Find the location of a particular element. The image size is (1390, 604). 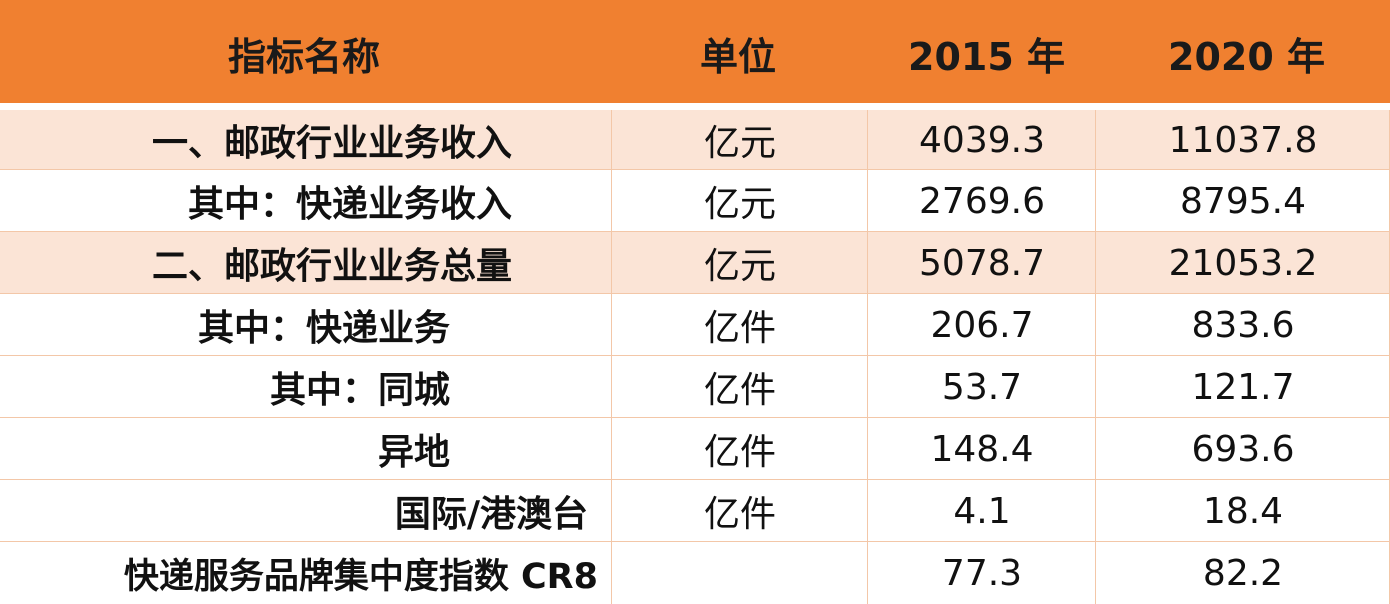

row-value-2020: 18.4 is located at coordinates (1243, 511).